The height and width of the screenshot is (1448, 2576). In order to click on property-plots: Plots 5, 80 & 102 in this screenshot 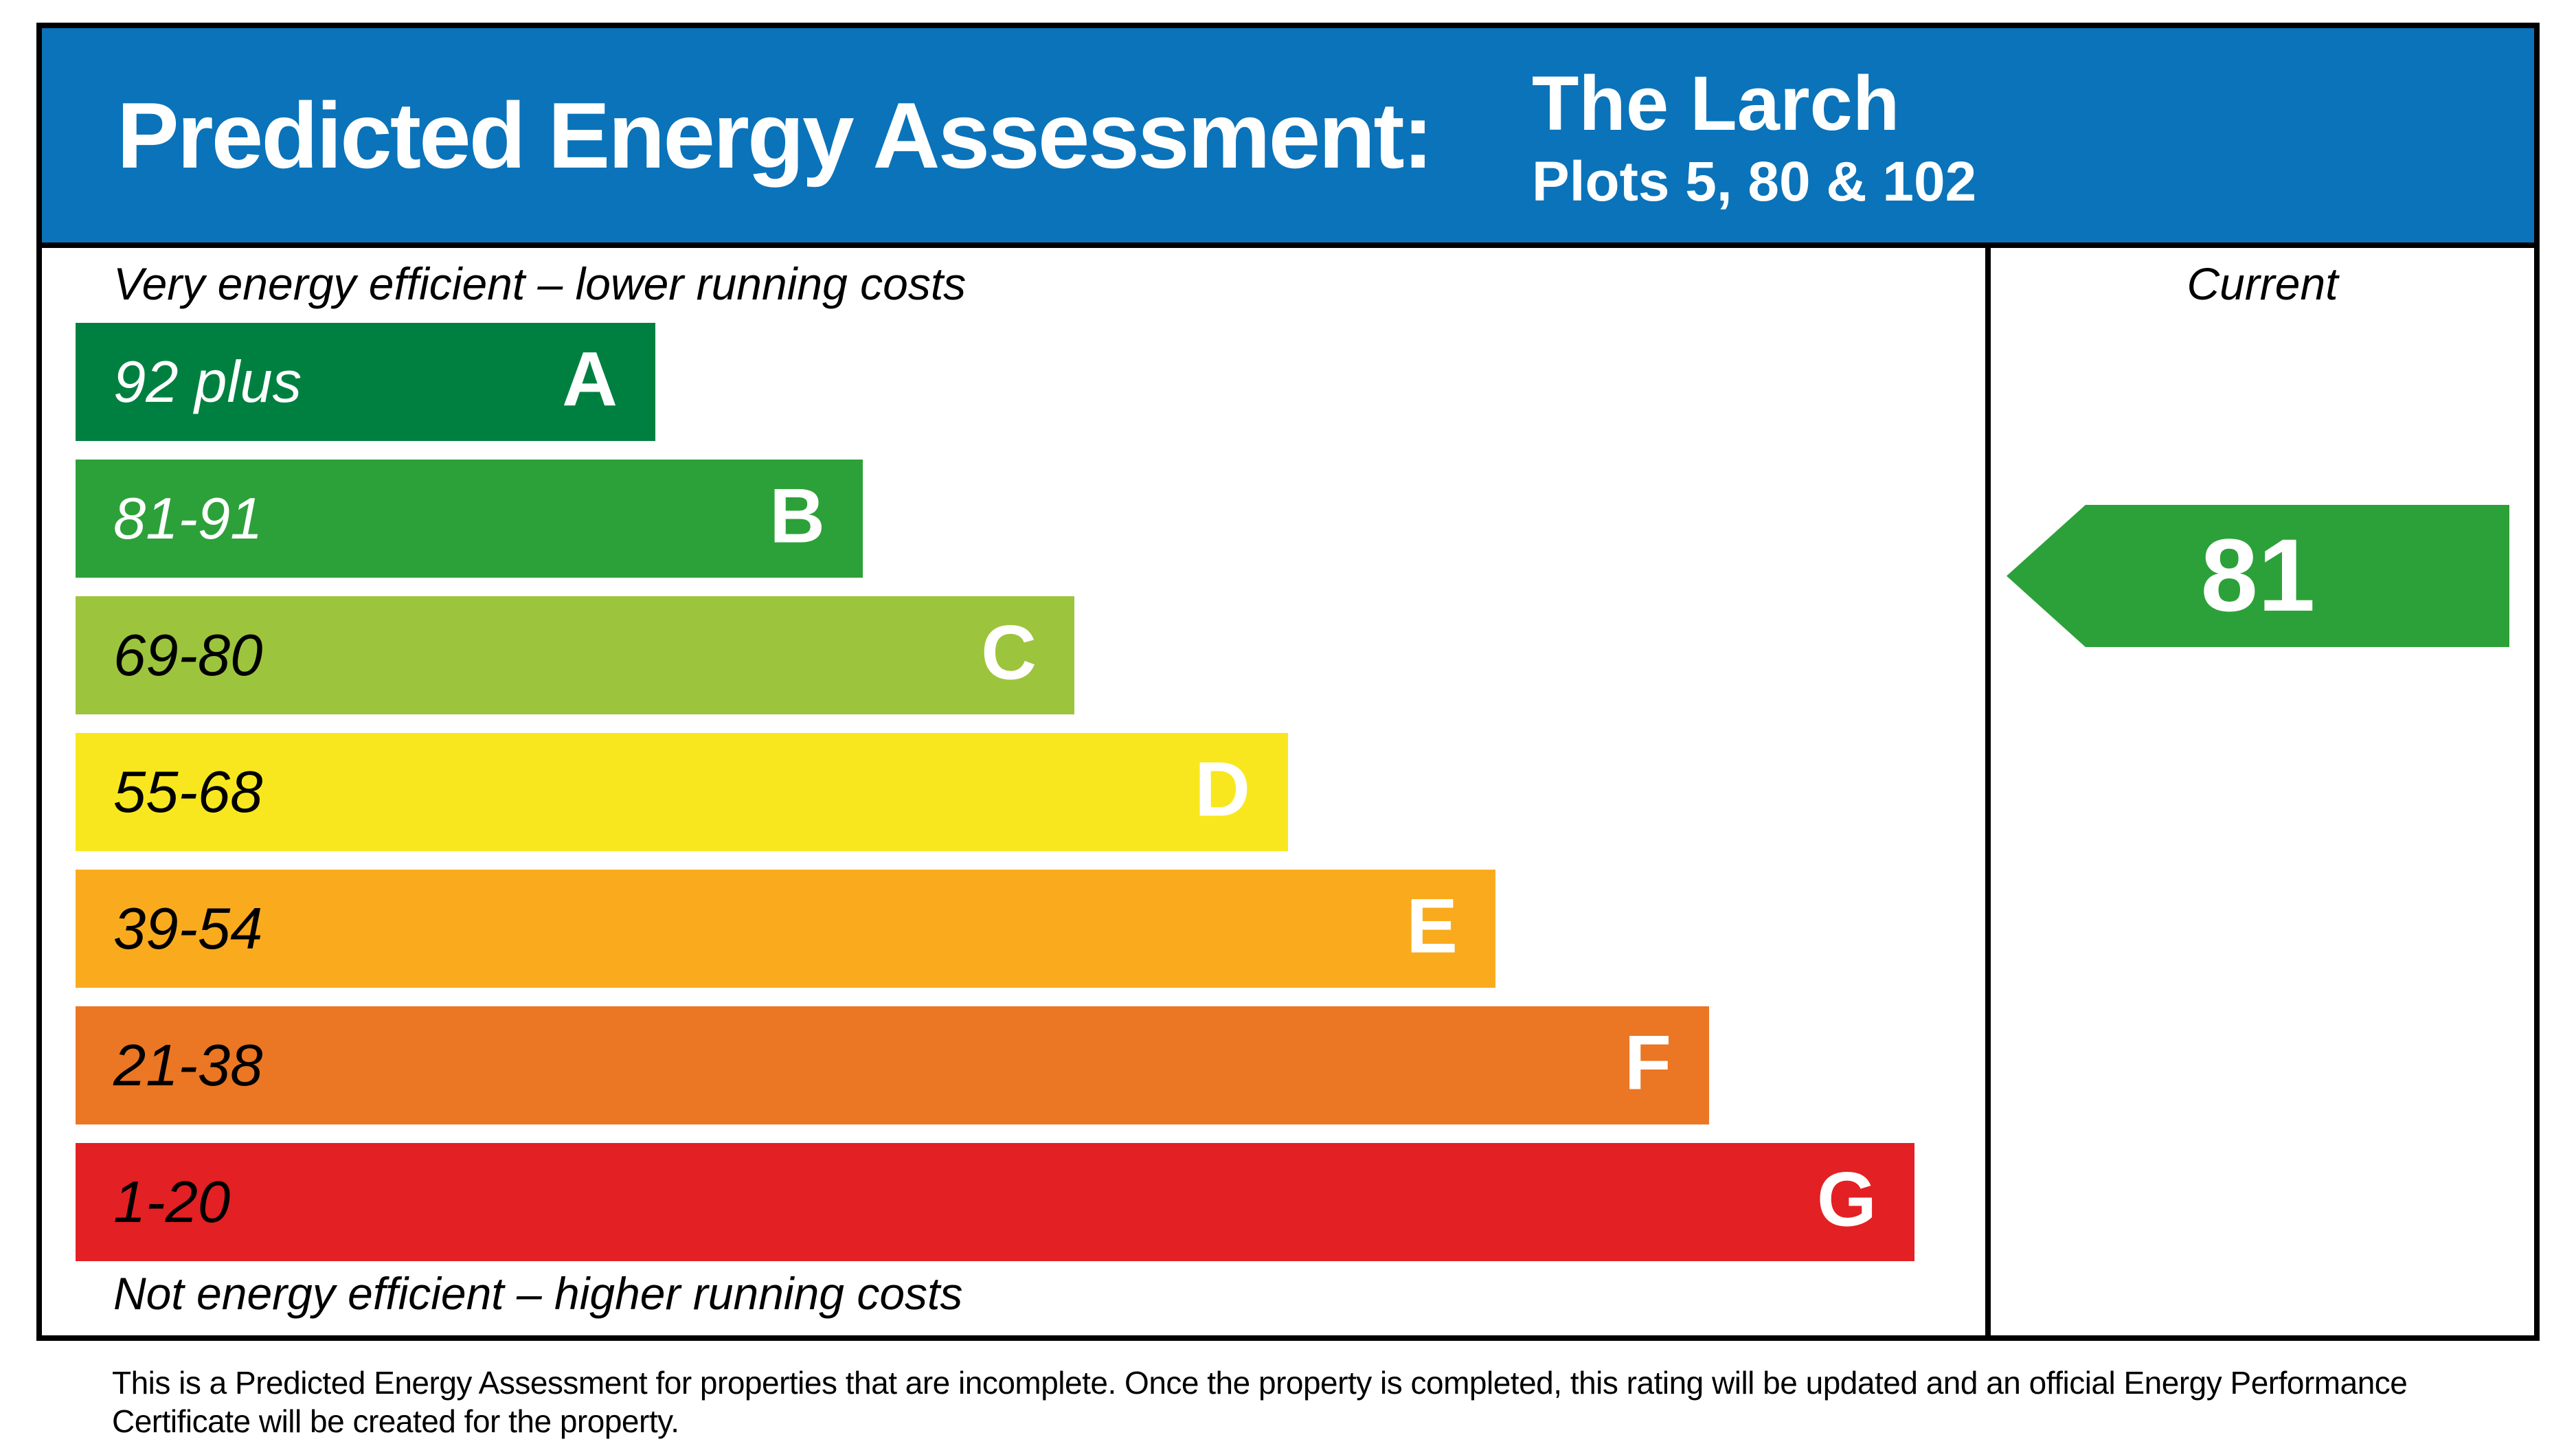, I will do `click(1754, 181)`.